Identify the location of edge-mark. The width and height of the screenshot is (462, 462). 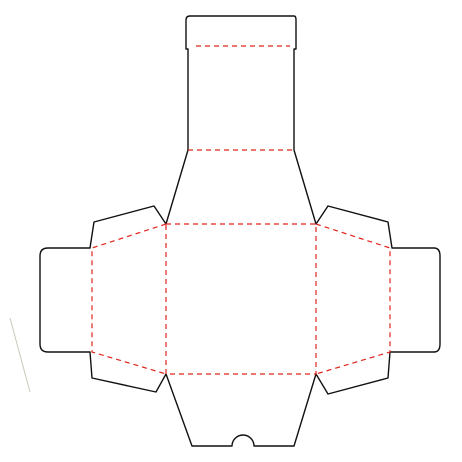
(20, 355).